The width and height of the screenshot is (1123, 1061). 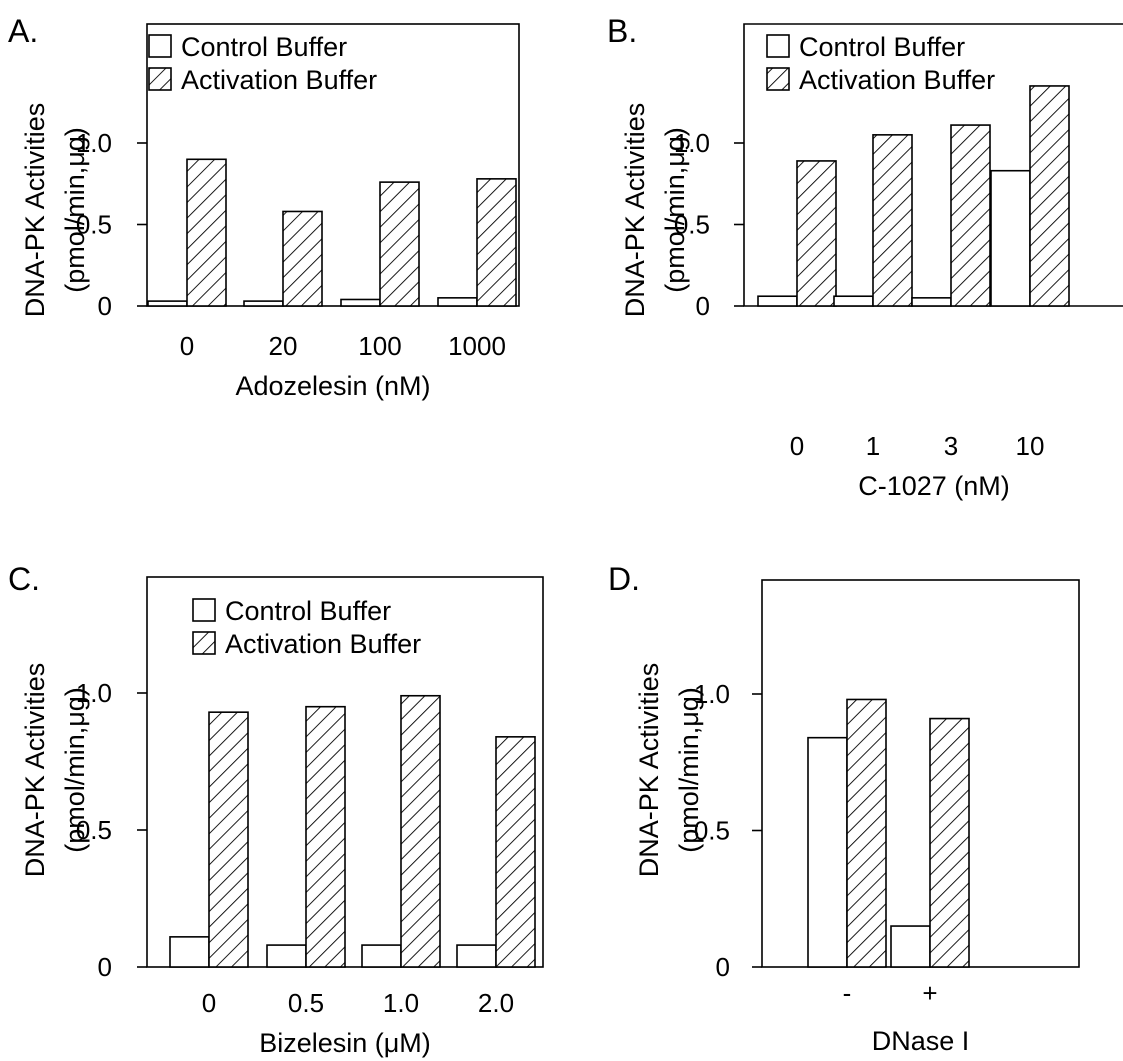 I want to click on panel-label: B., so click(x=622, y=31).